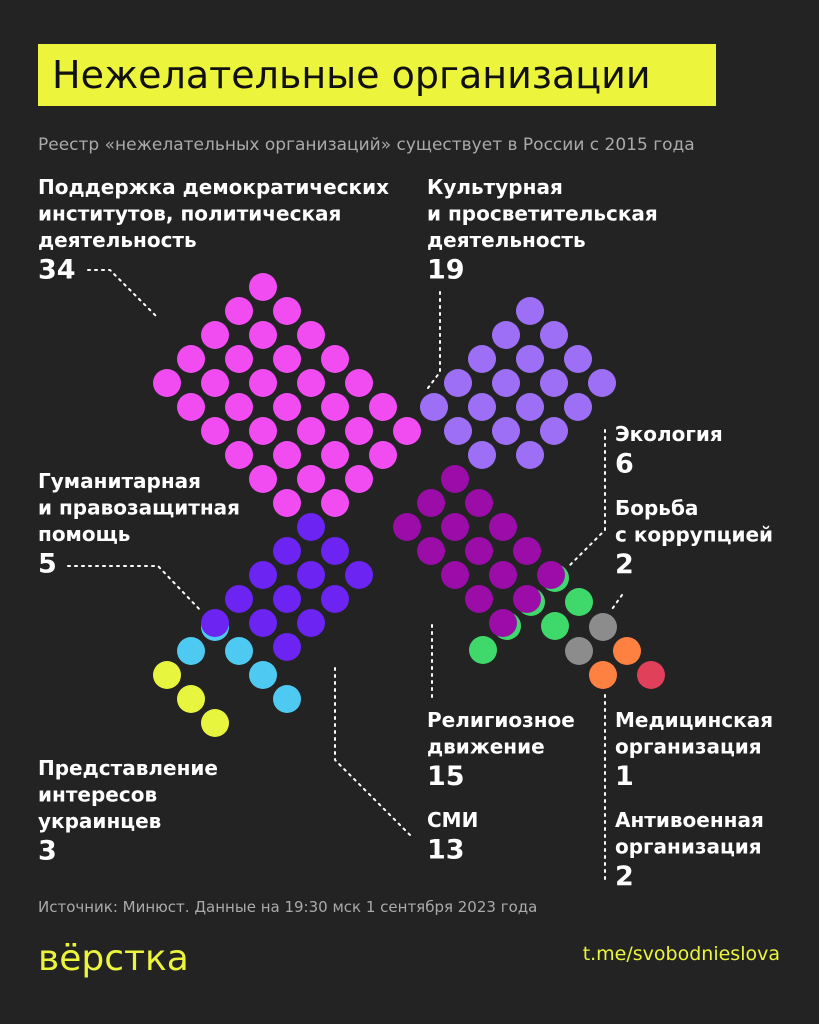 This screenshot has width=819, height=1024. Describe the element at coordinates (47, 851) in the screenshot. I see `category-value: 3` at that location.